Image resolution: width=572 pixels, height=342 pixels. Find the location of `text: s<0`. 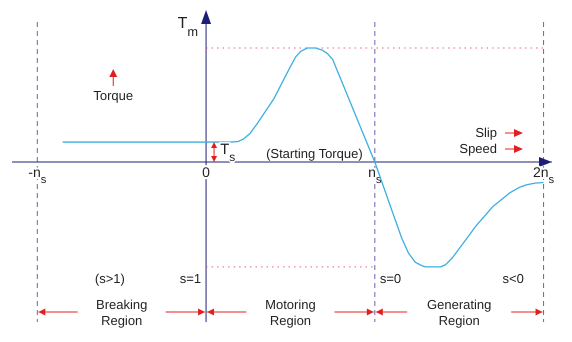

text: s<0 is located at coordinates (513, 278).